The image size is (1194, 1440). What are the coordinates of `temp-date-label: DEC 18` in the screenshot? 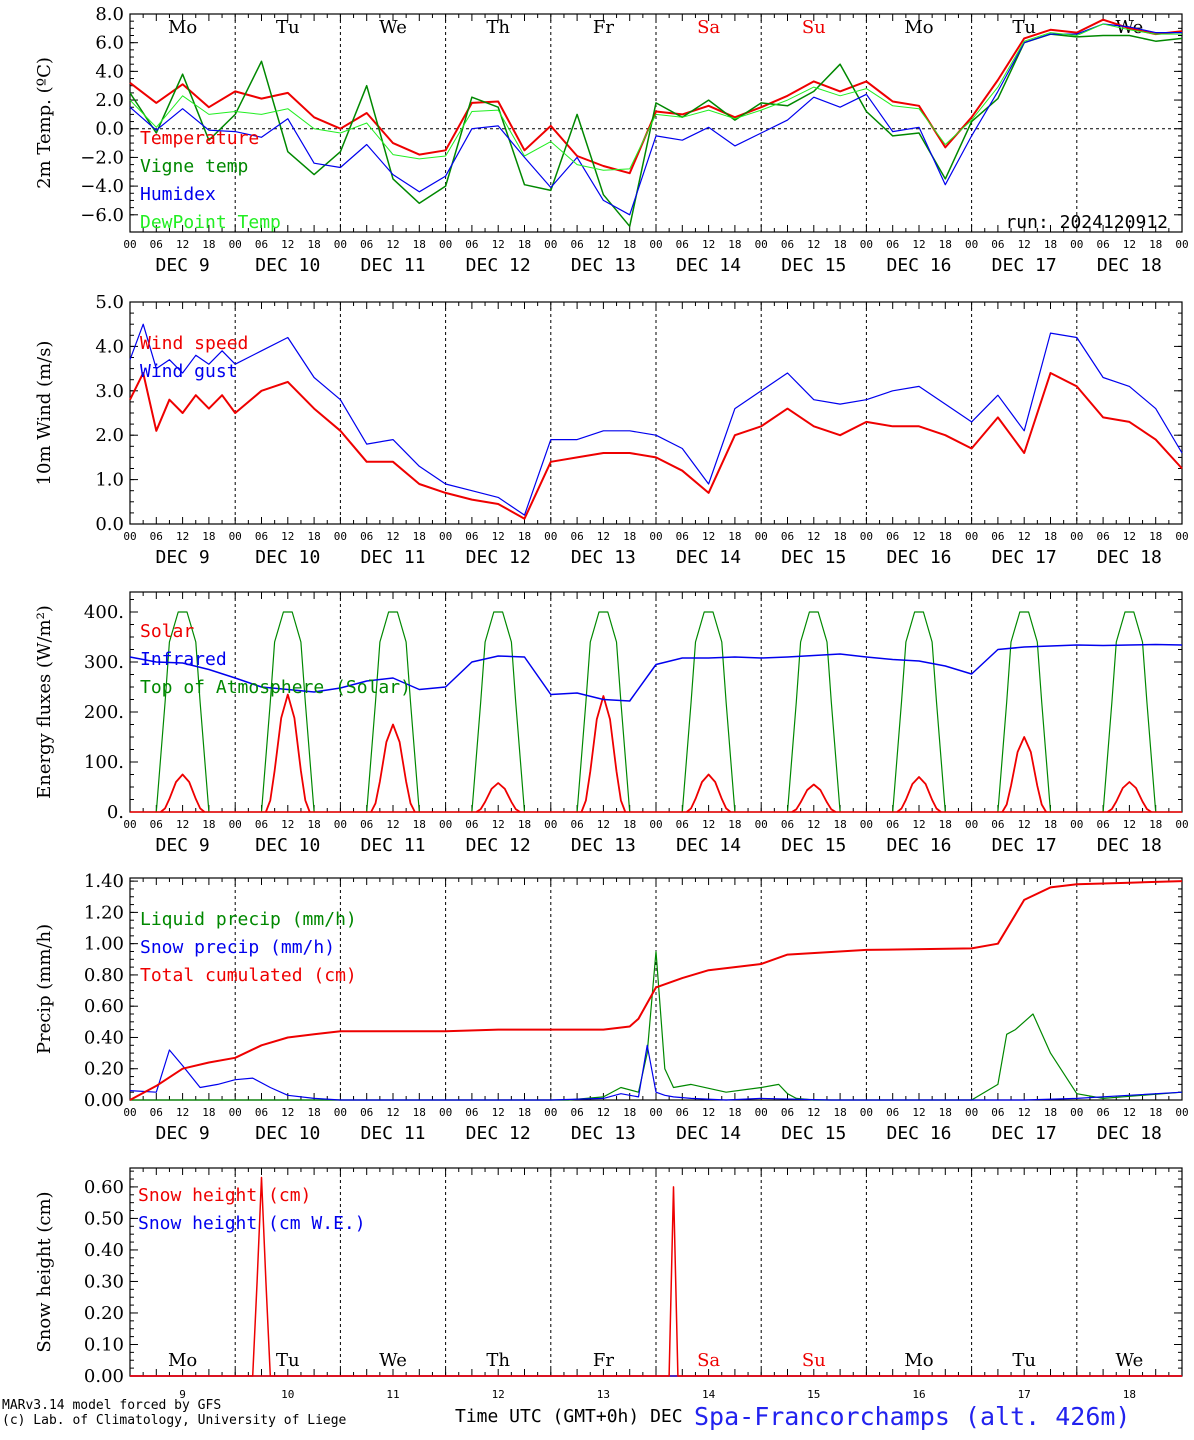 It's located at (1129, 265).